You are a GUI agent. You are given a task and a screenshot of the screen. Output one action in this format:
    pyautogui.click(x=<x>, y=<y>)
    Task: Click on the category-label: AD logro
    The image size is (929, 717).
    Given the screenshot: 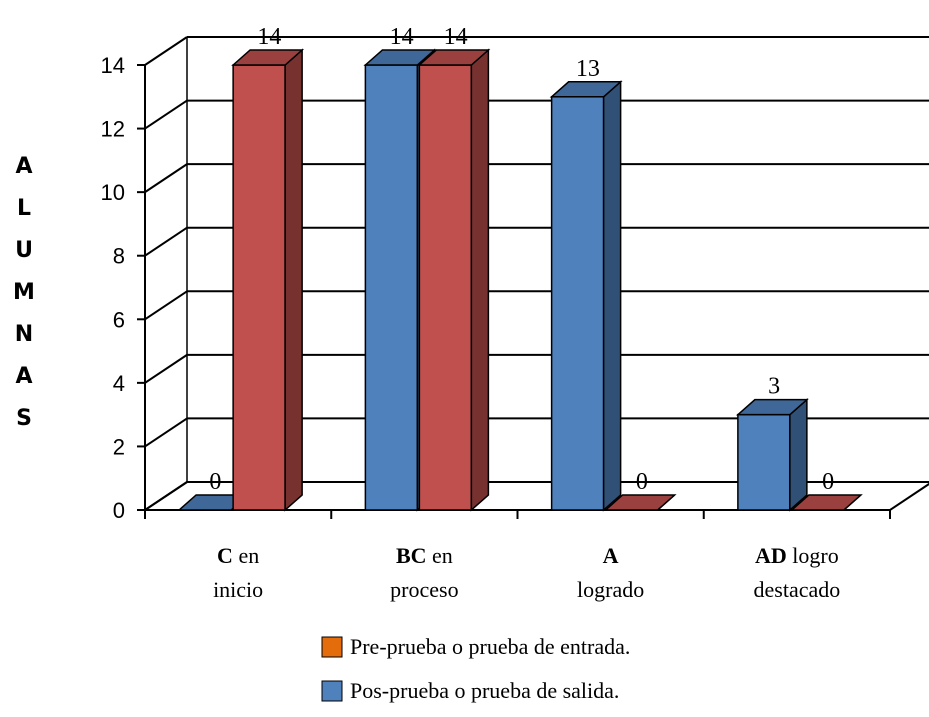 What is the action you would take?
    pyautogui.click(x=797, y=555)
    